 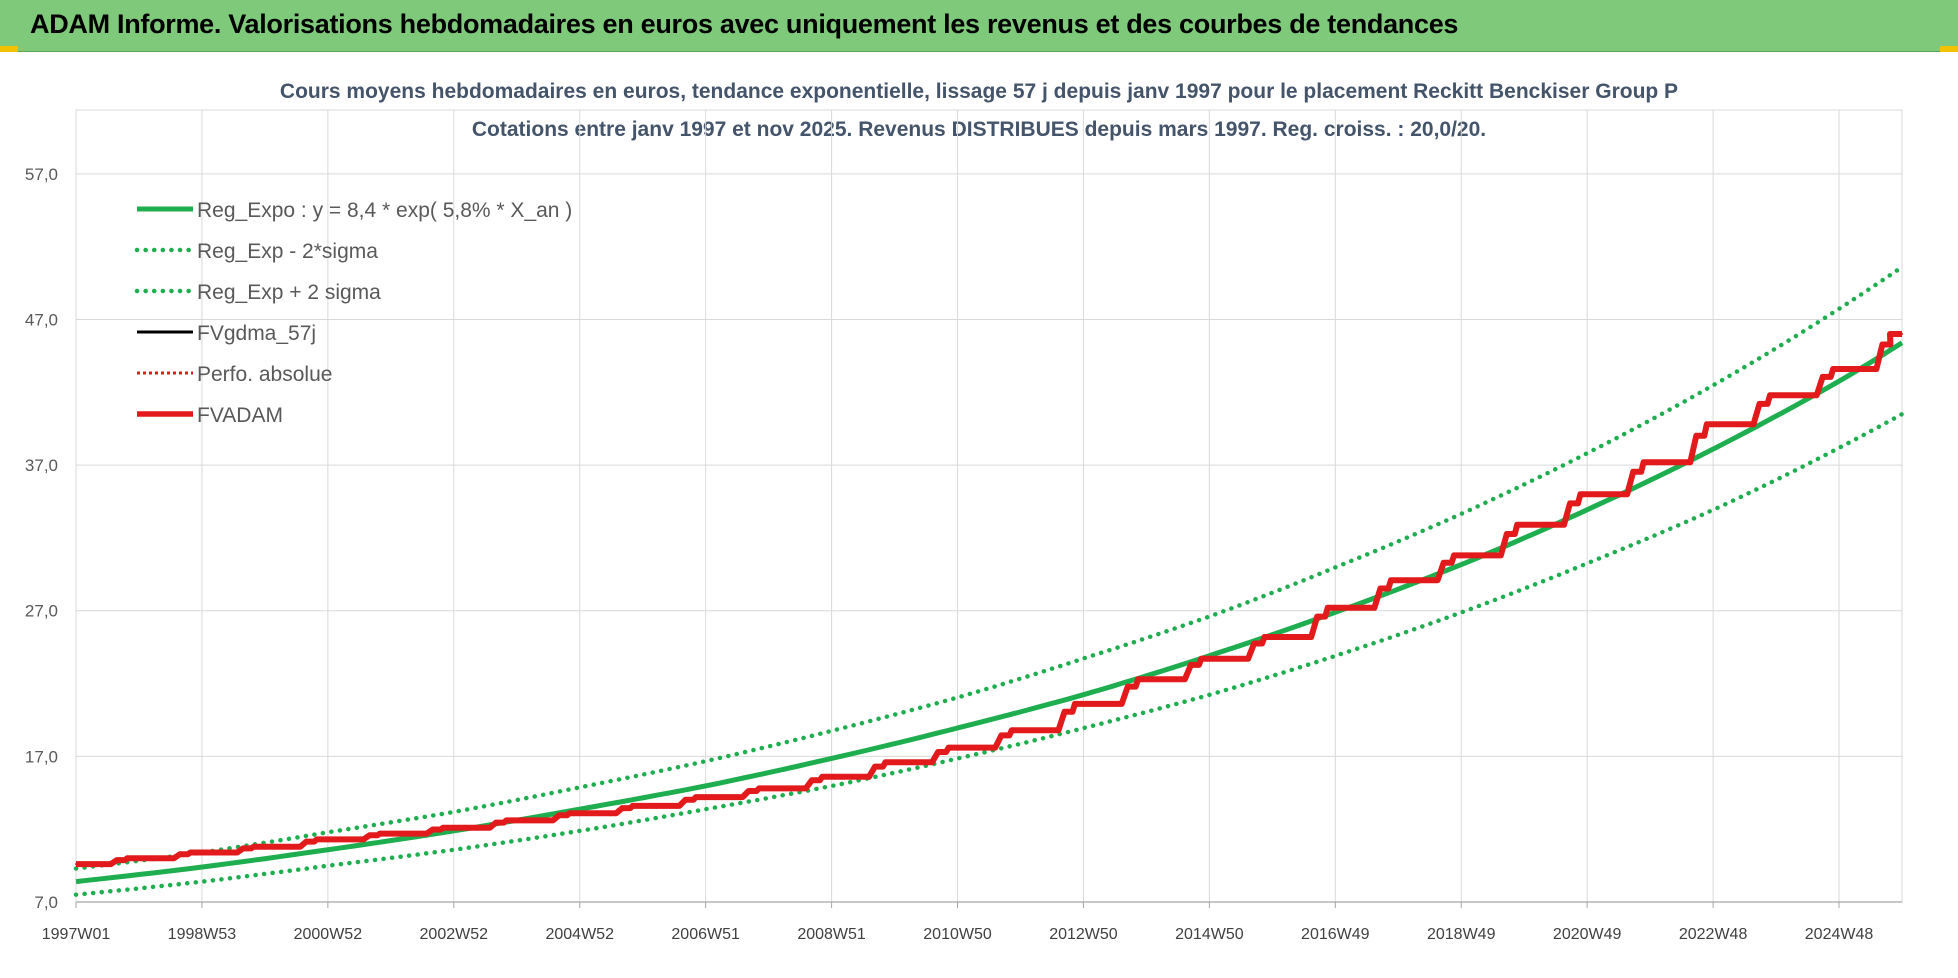 What do you see at coordinates (256, 333) in the screenshot?
I see `legend-label: FVgdma_57j` at bounding box center [256, 333].